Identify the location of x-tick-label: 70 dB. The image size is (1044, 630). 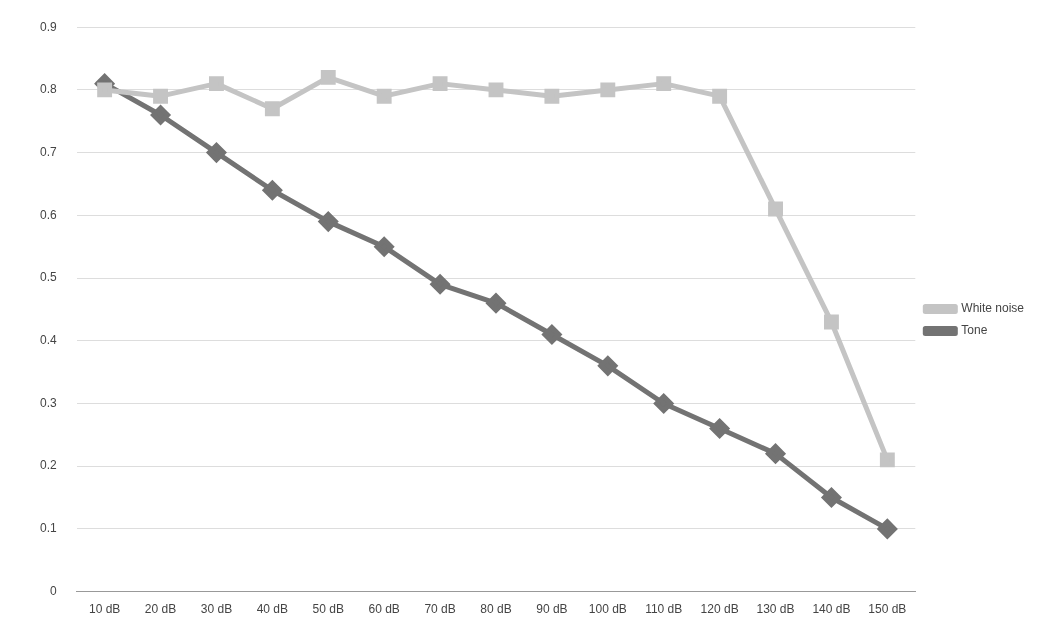
(440, 609).